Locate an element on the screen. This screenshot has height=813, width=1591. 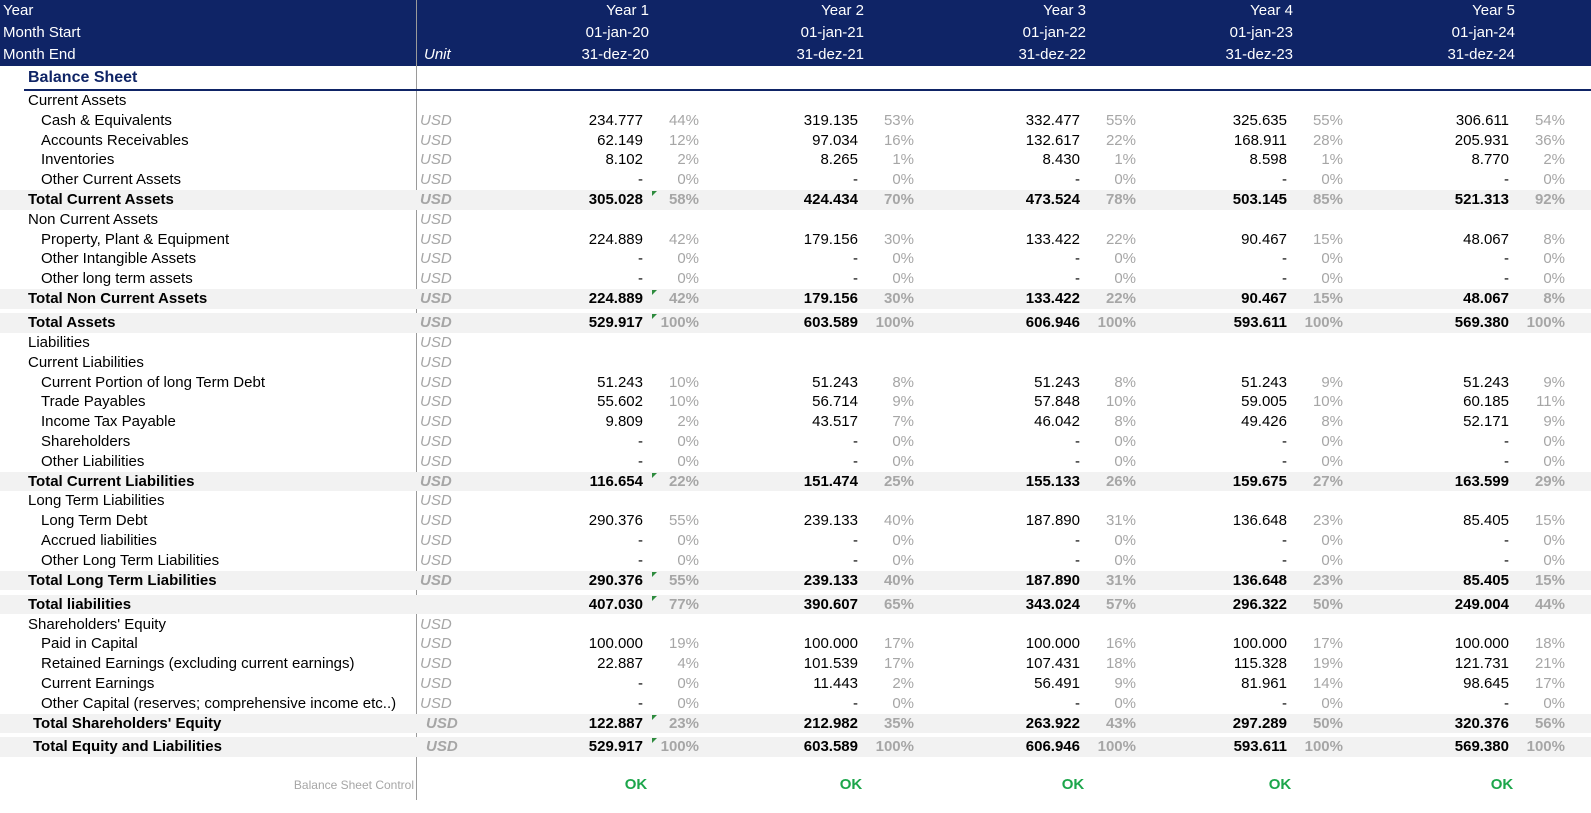
control-ok-year-2: OK is located at coordinates (851, 784).